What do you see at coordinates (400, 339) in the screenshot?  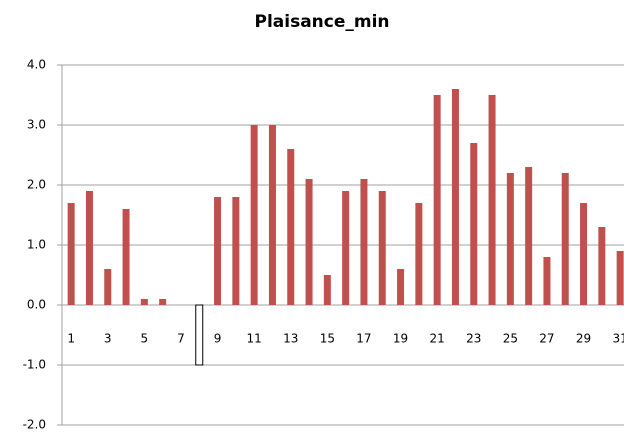 I see `x-tick-label: 19` at bounding box center [400, 339].